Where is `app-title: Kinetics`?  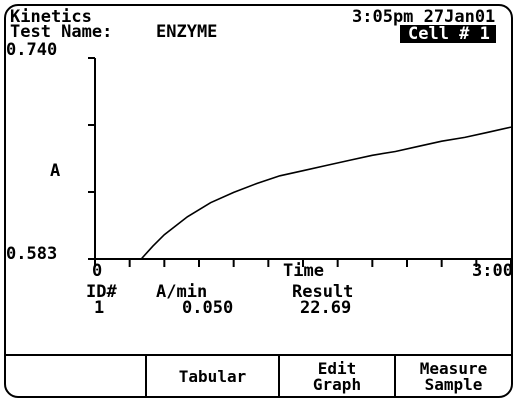 app-title: Kinetics is located at coordinates (51, 17).